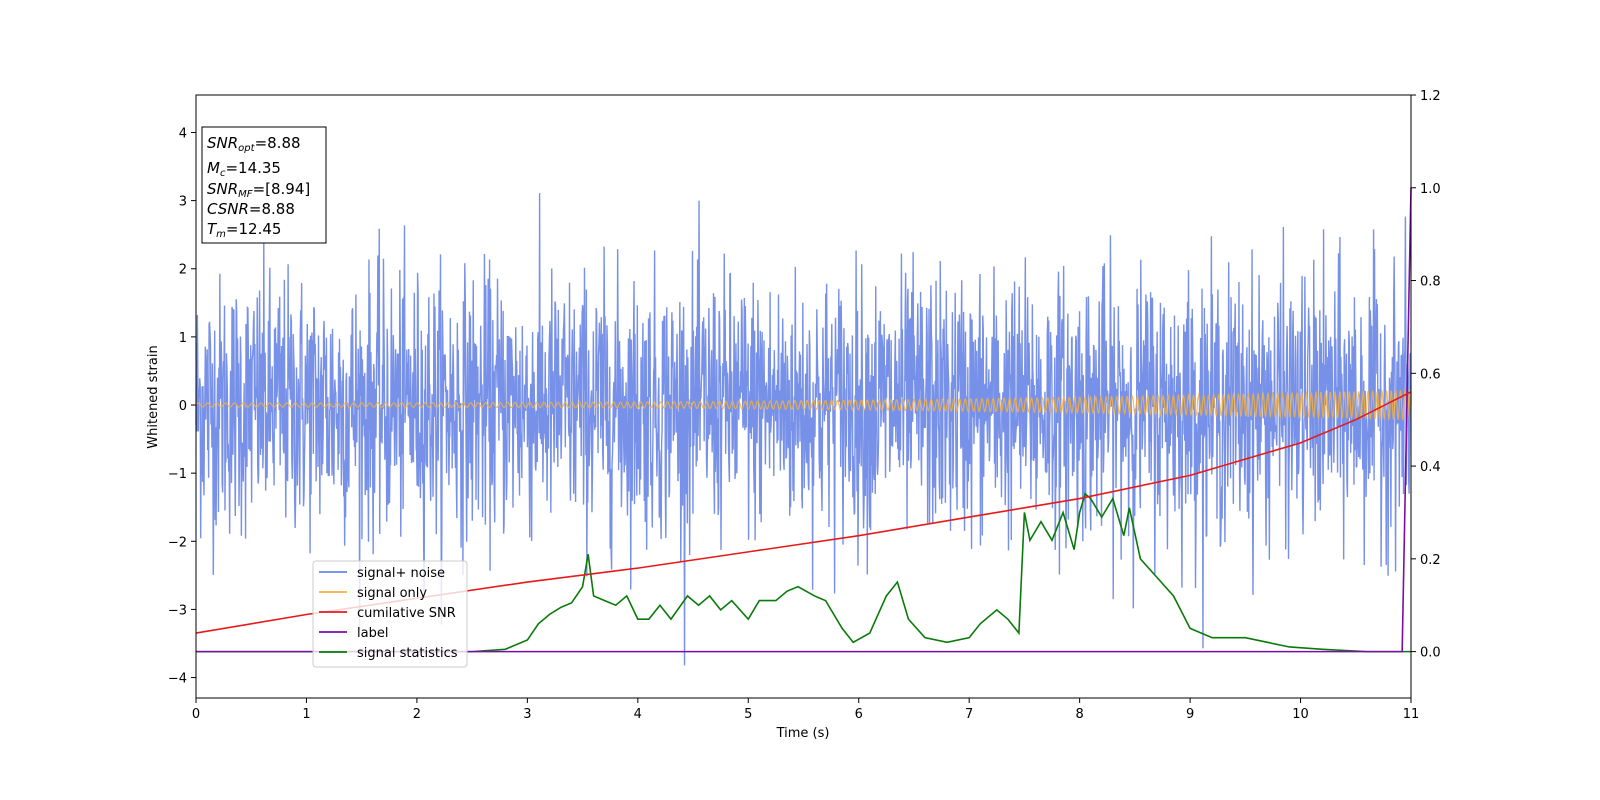  What do you see at coordinates (372, 633) in the screenshot?
I see `legend-entry: label` at bounding box center [372, 633].